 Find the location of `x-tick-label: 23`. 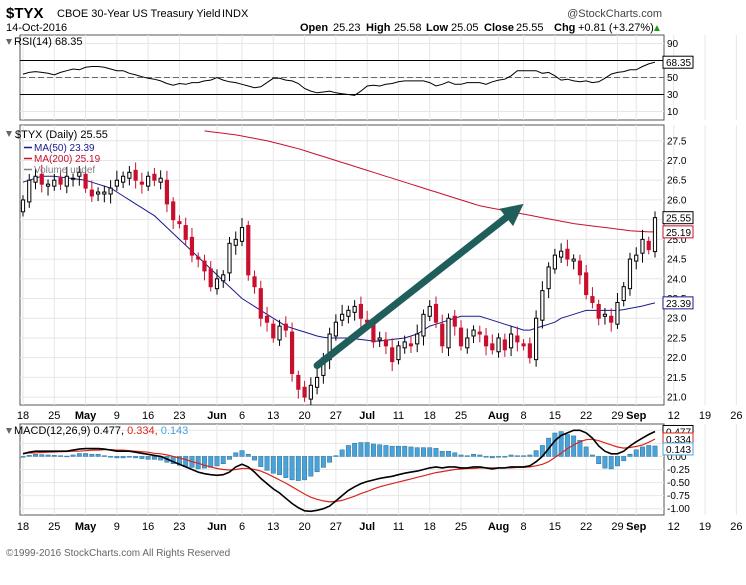

x-tick-label: 23 is located at coordinates (179, 416).